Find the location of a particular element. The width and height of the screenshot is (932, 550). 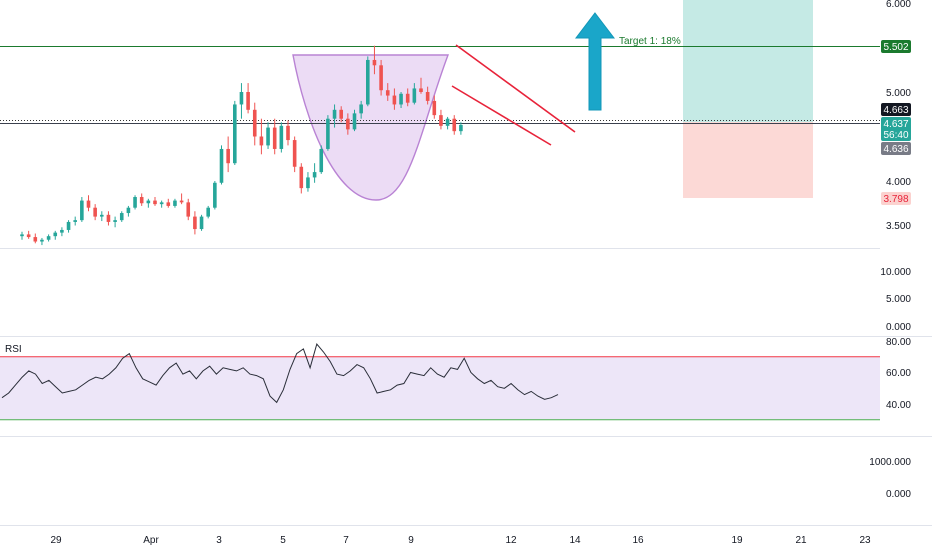

current-price-tag: 4.637 56:40 is located at coordinates (896, 129).